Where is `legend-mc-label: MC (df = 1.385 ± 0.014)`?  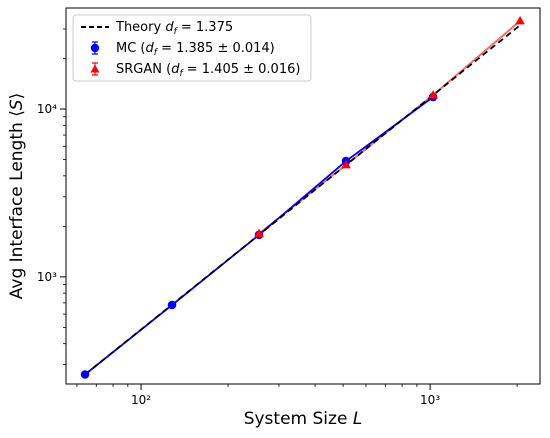 legend-mc-label: MC (df = 1.385 ± 0.014) is located at coordinates (195, 49).